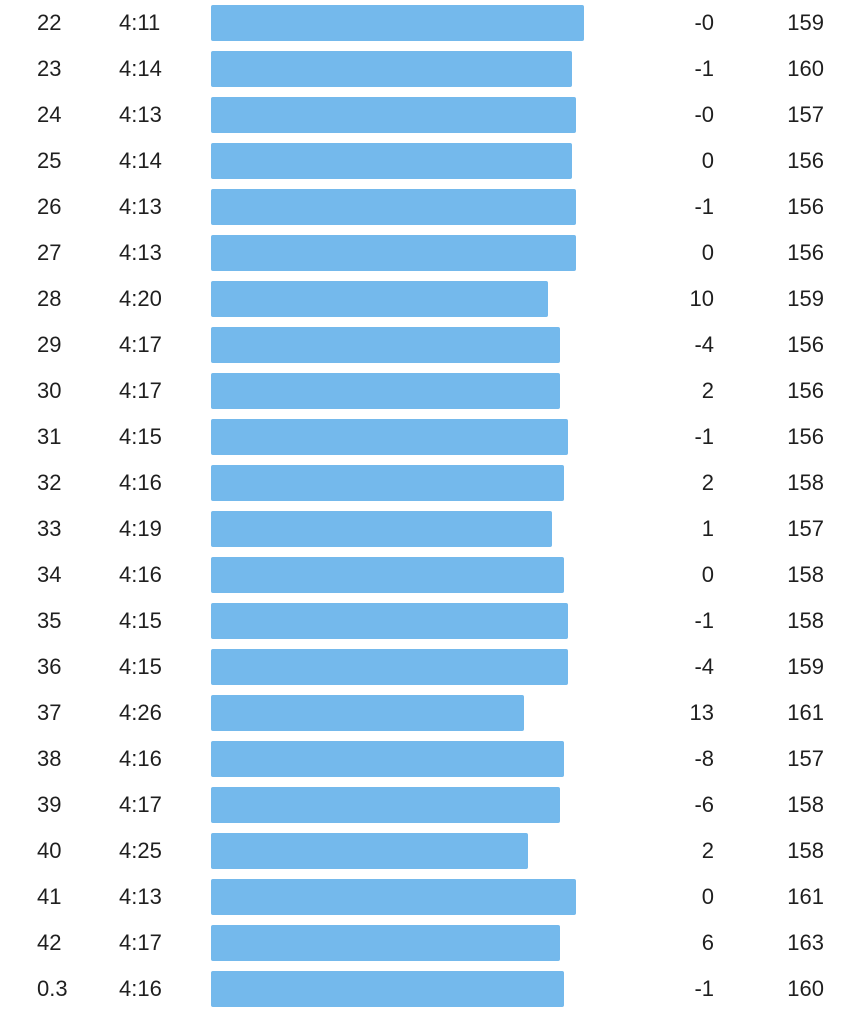 The height and width of the screenshot is (1024, 861). I want to click on split-row: 24 4:13 -0 157, so click(430, 115).